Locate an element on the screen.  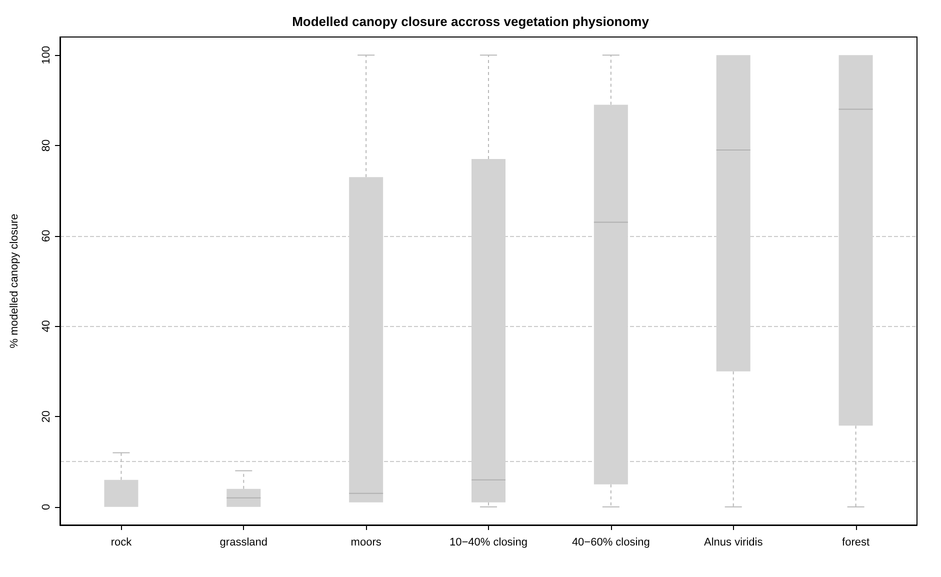
y-tick-label: 0 is located at coordinates (46, 507).